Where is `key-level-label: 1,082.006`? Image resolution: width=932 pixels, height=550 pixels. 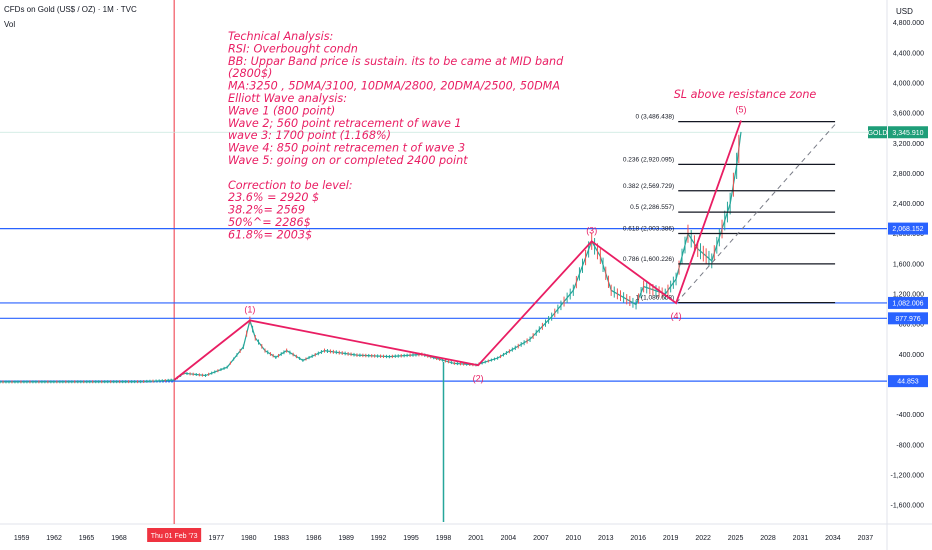
key-level-label: 1,082.006 is located at coordinates (907, 303).